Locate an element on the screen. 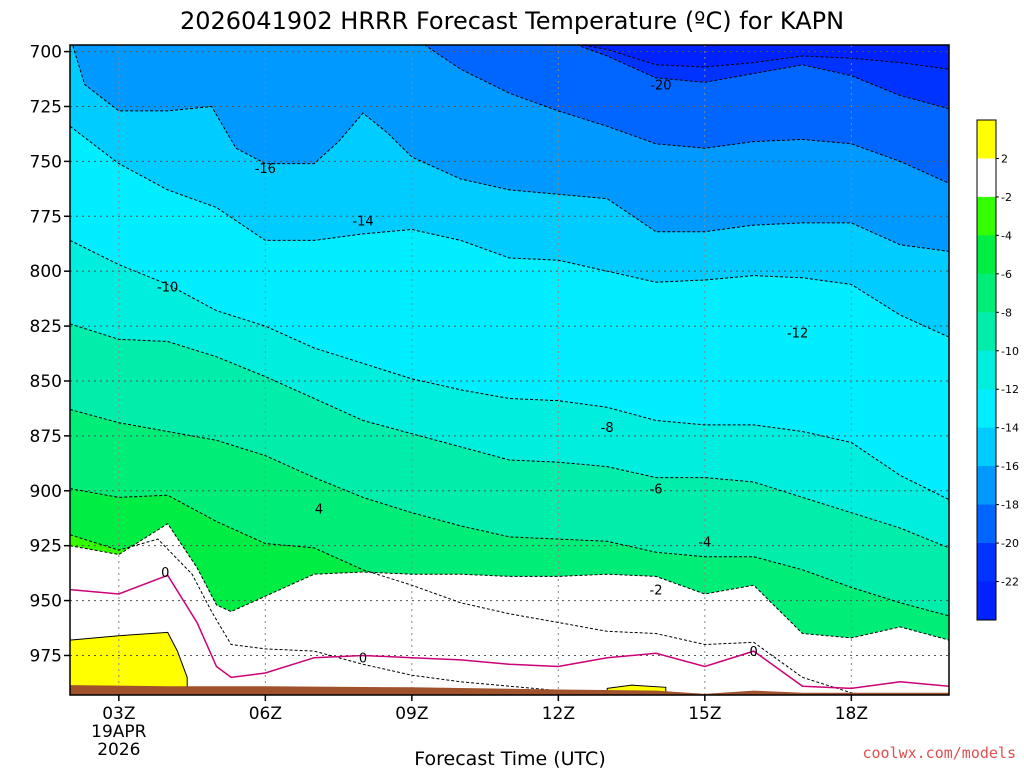 The width and height of the screenshot is (1024, 768). x-tick-label-18Z: 18Z is located at coordinates (851, 714).